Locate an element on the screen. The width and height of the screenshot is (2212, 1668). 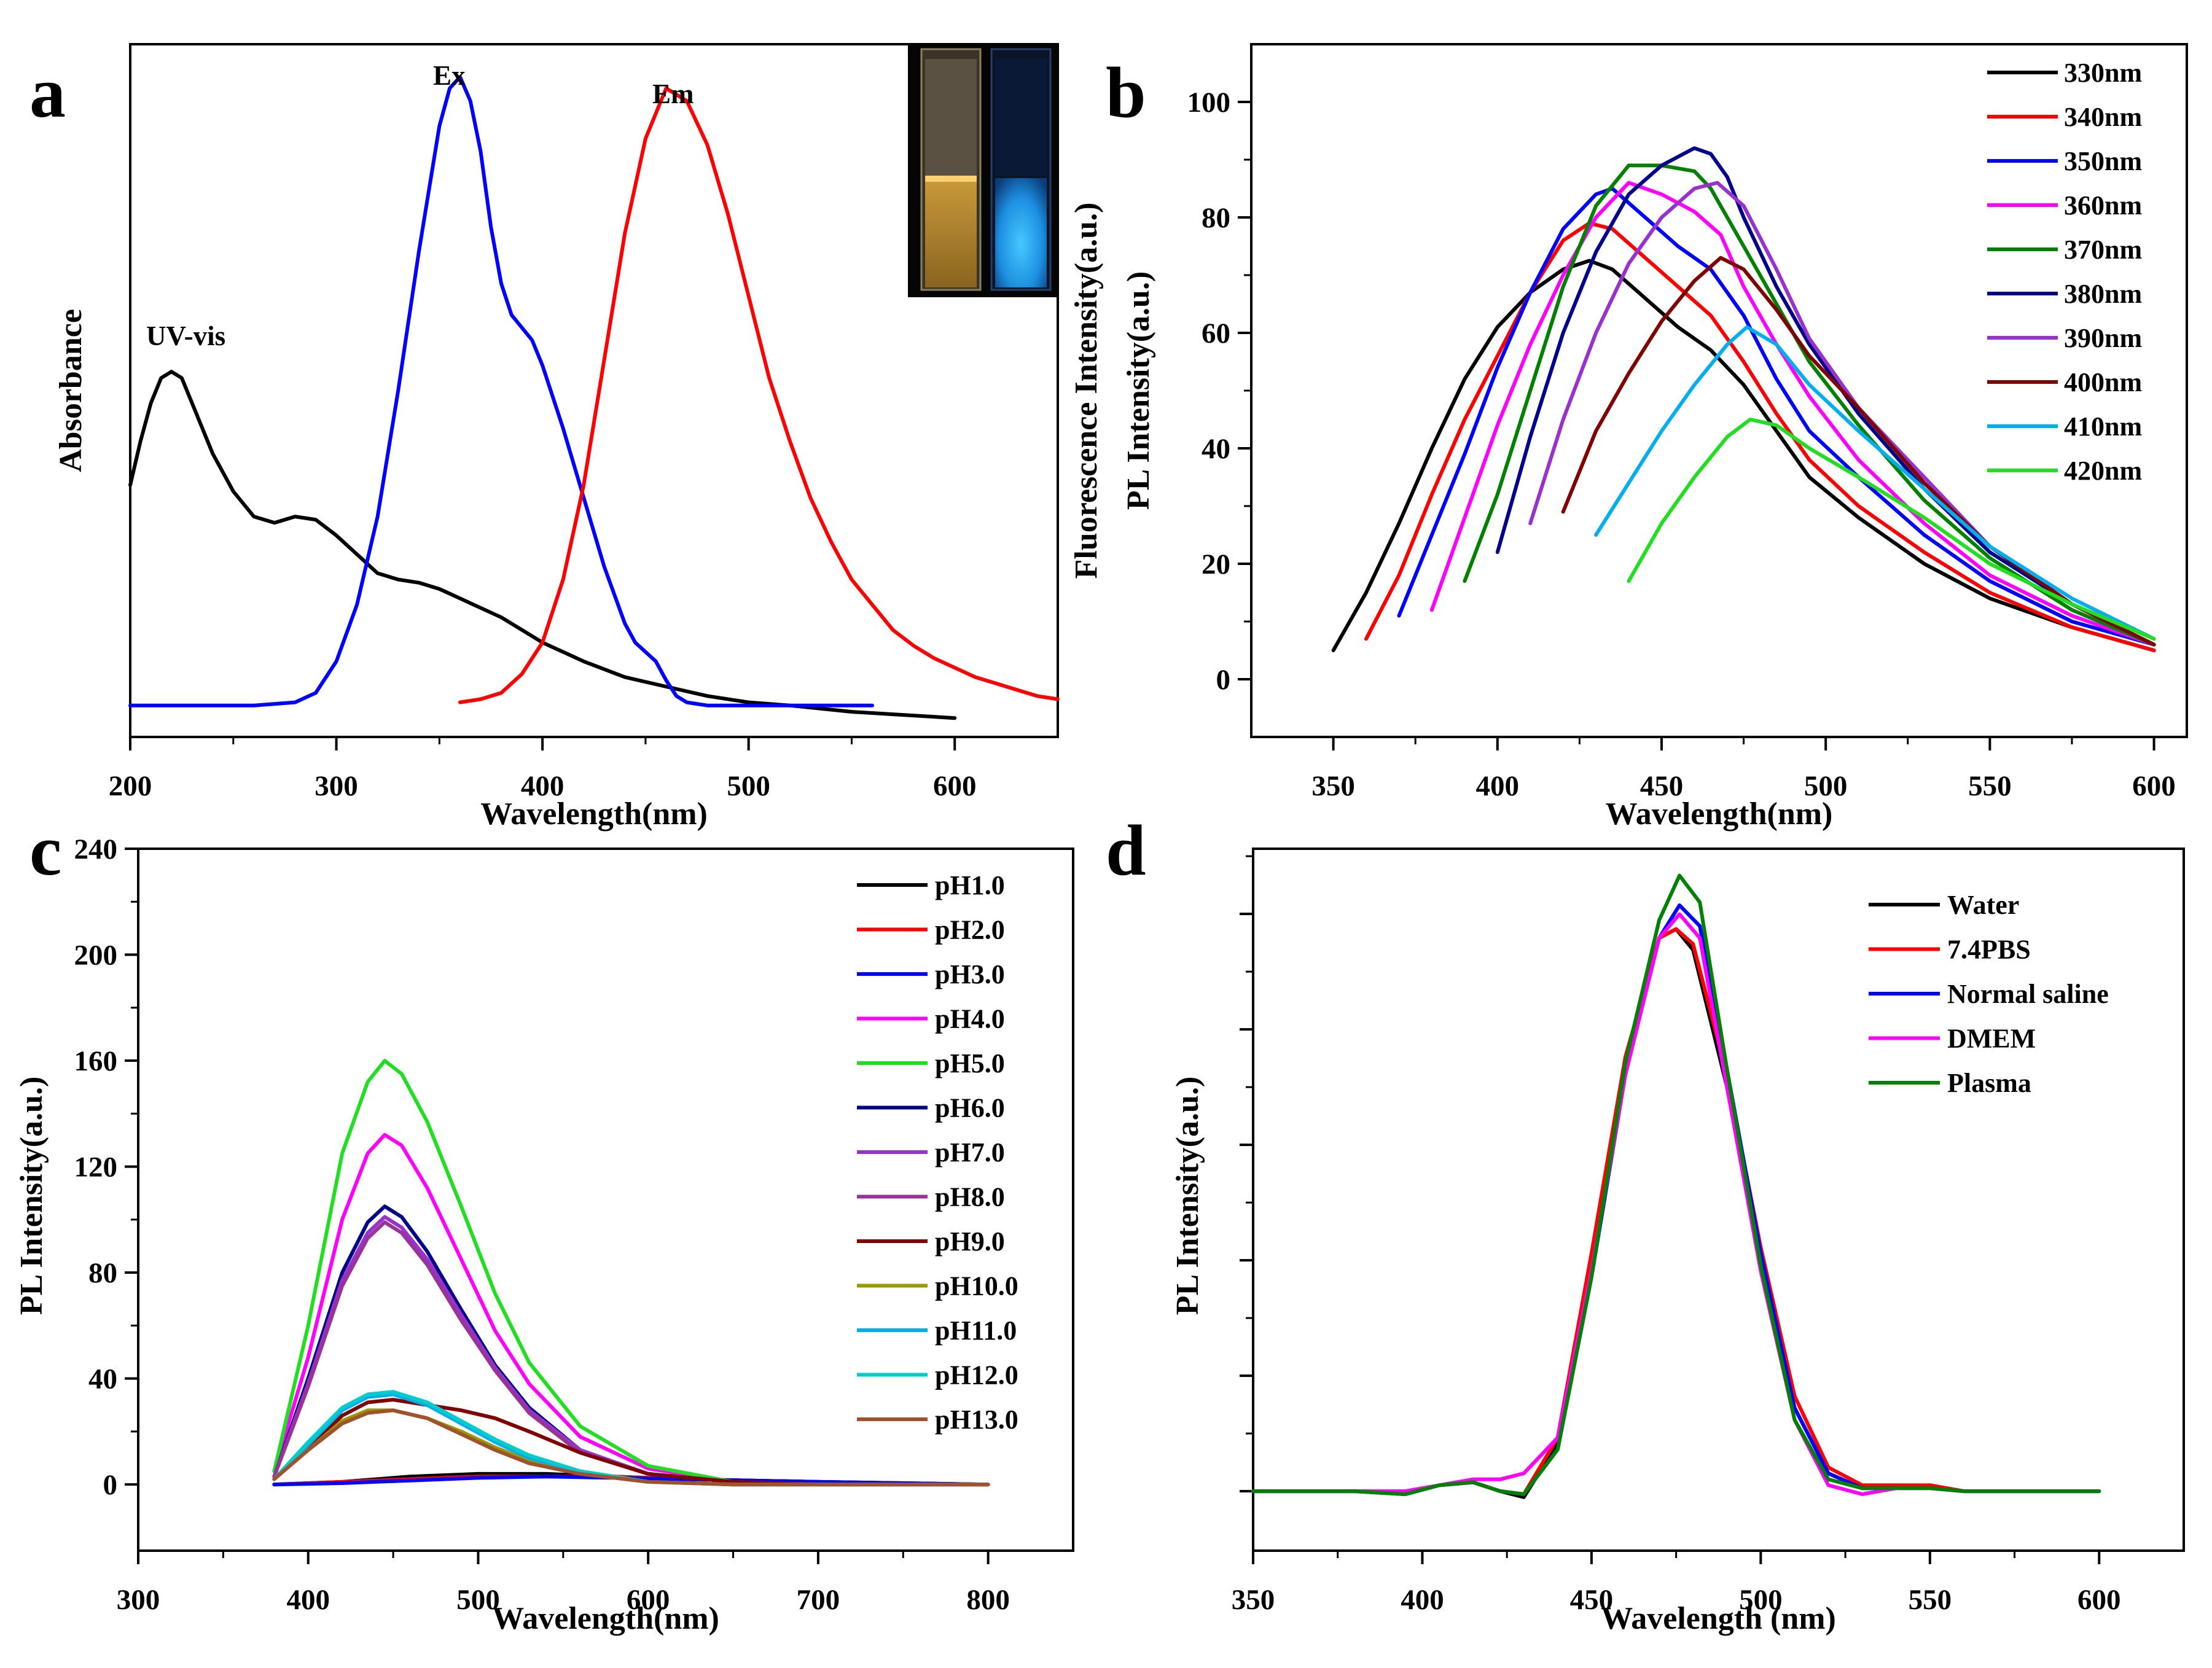
series-line-ex is located at coordinates (501, 391).